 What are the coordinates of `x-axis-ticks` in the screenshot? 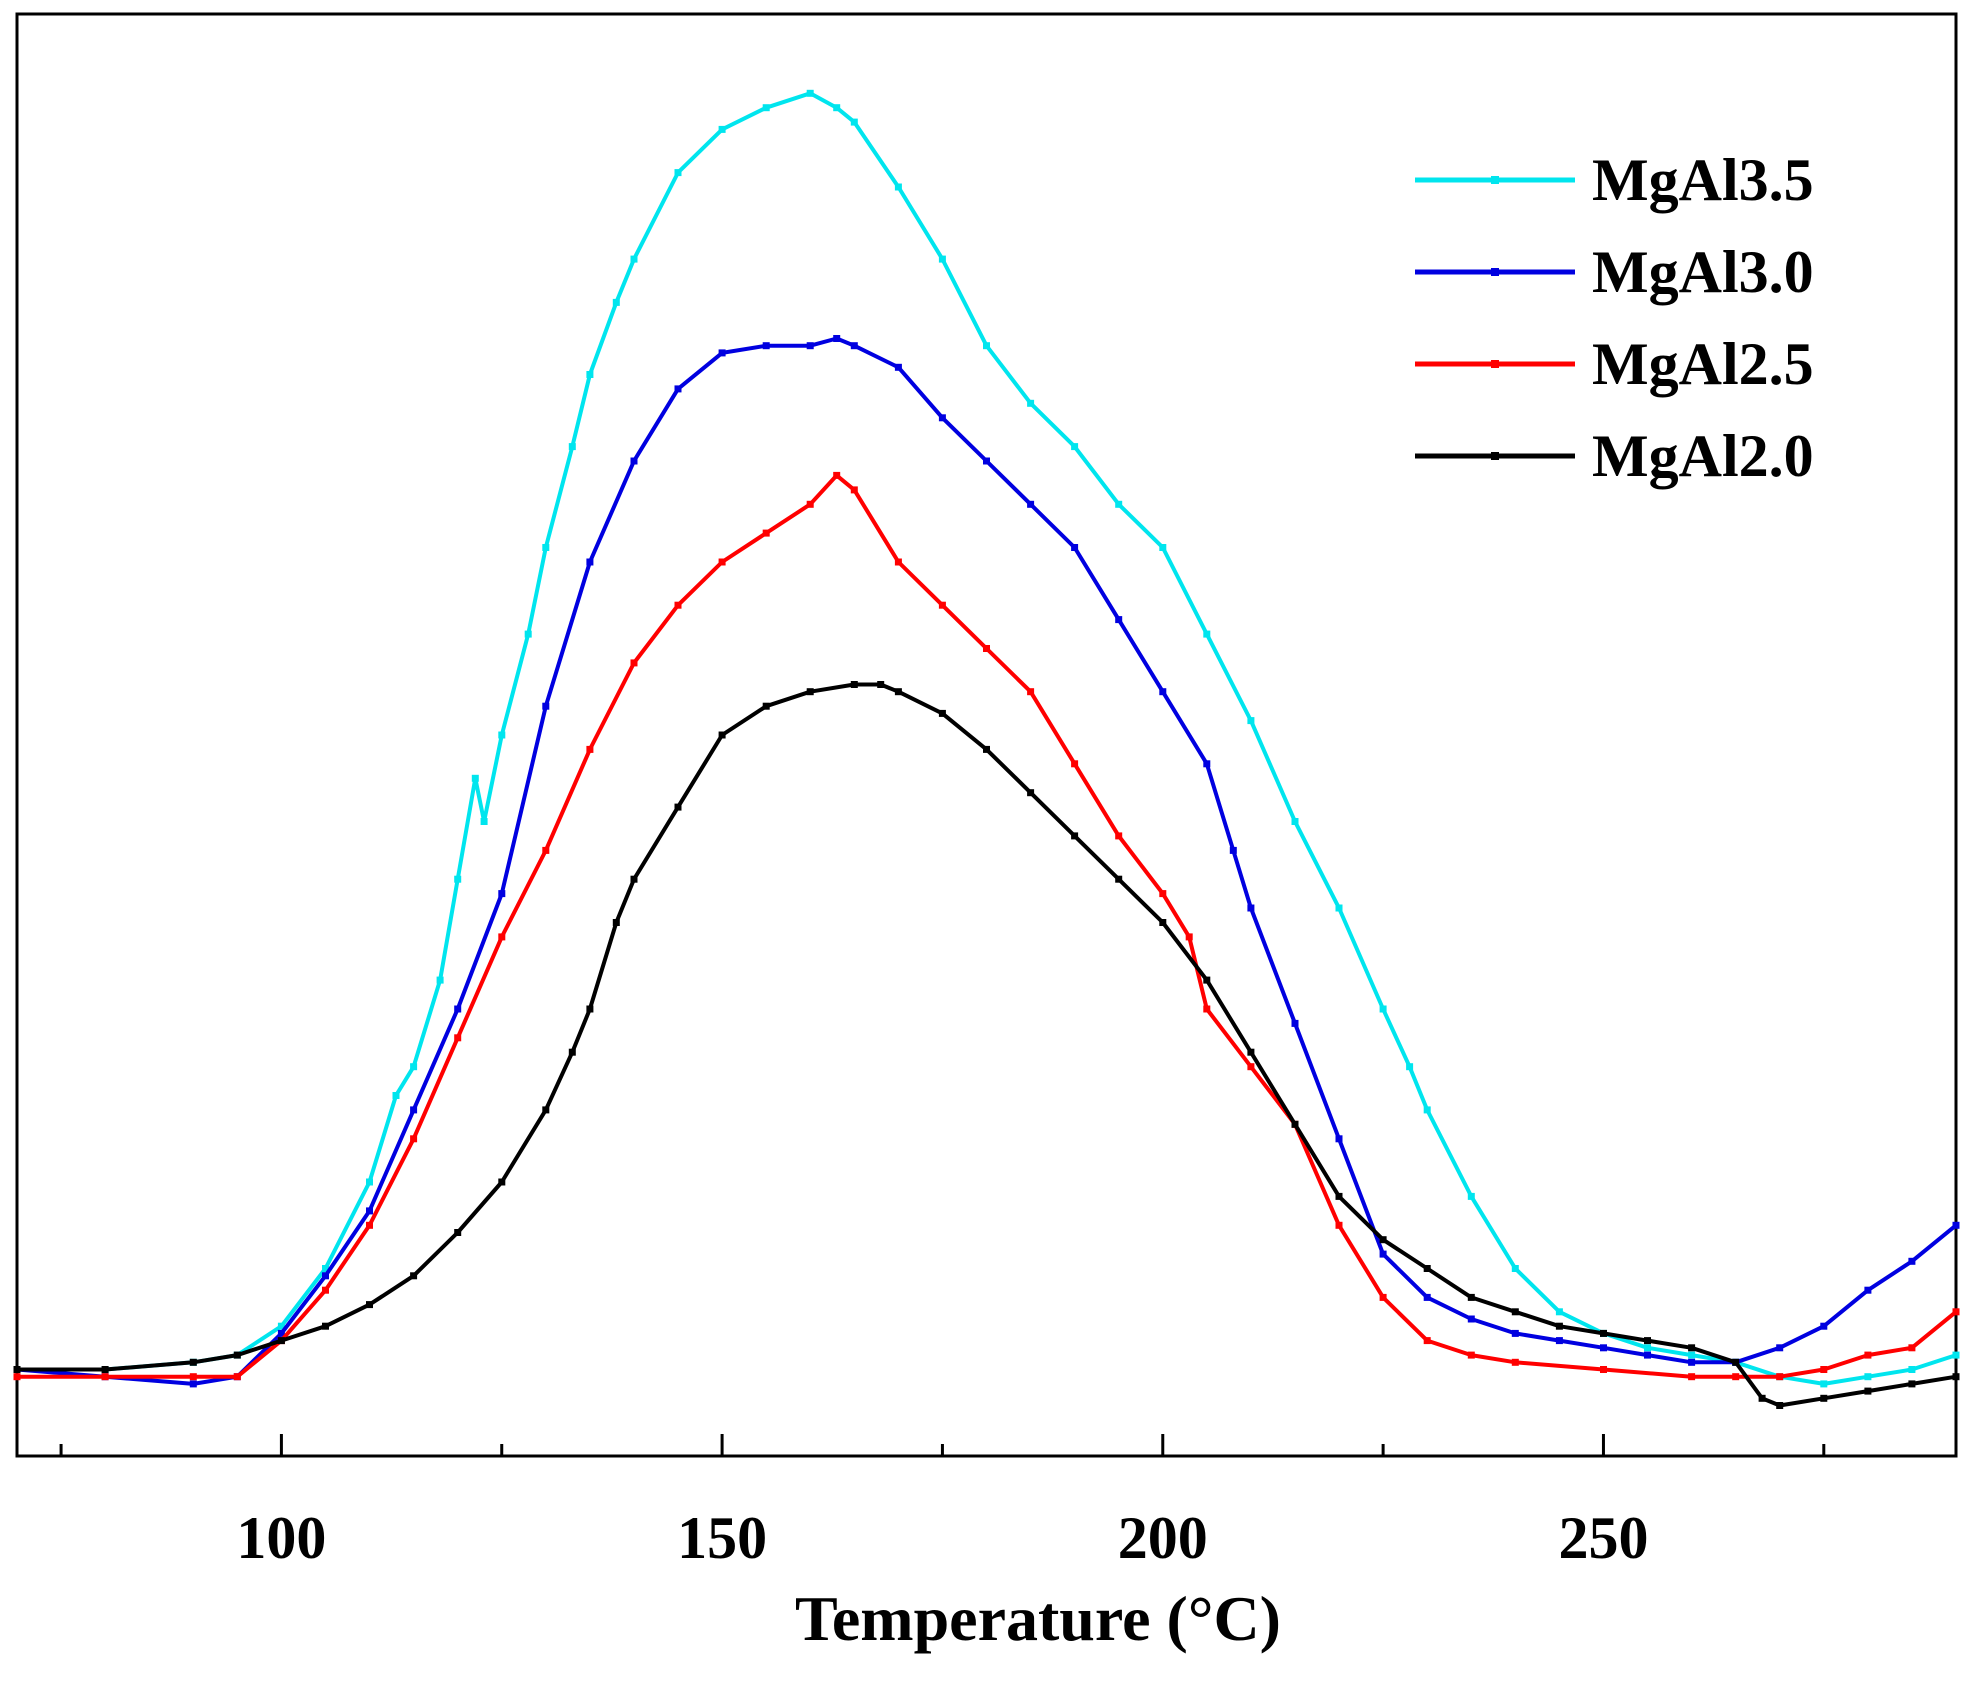 It's located at (942, 1445).